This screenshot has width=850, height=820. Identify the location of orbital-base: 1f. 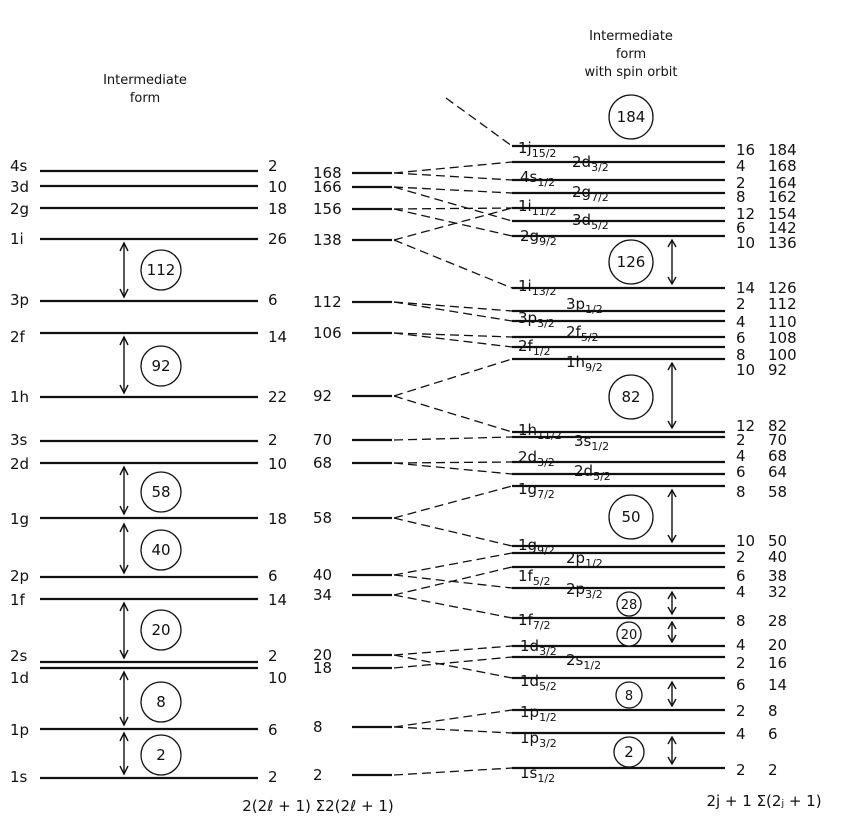
(526, 620).